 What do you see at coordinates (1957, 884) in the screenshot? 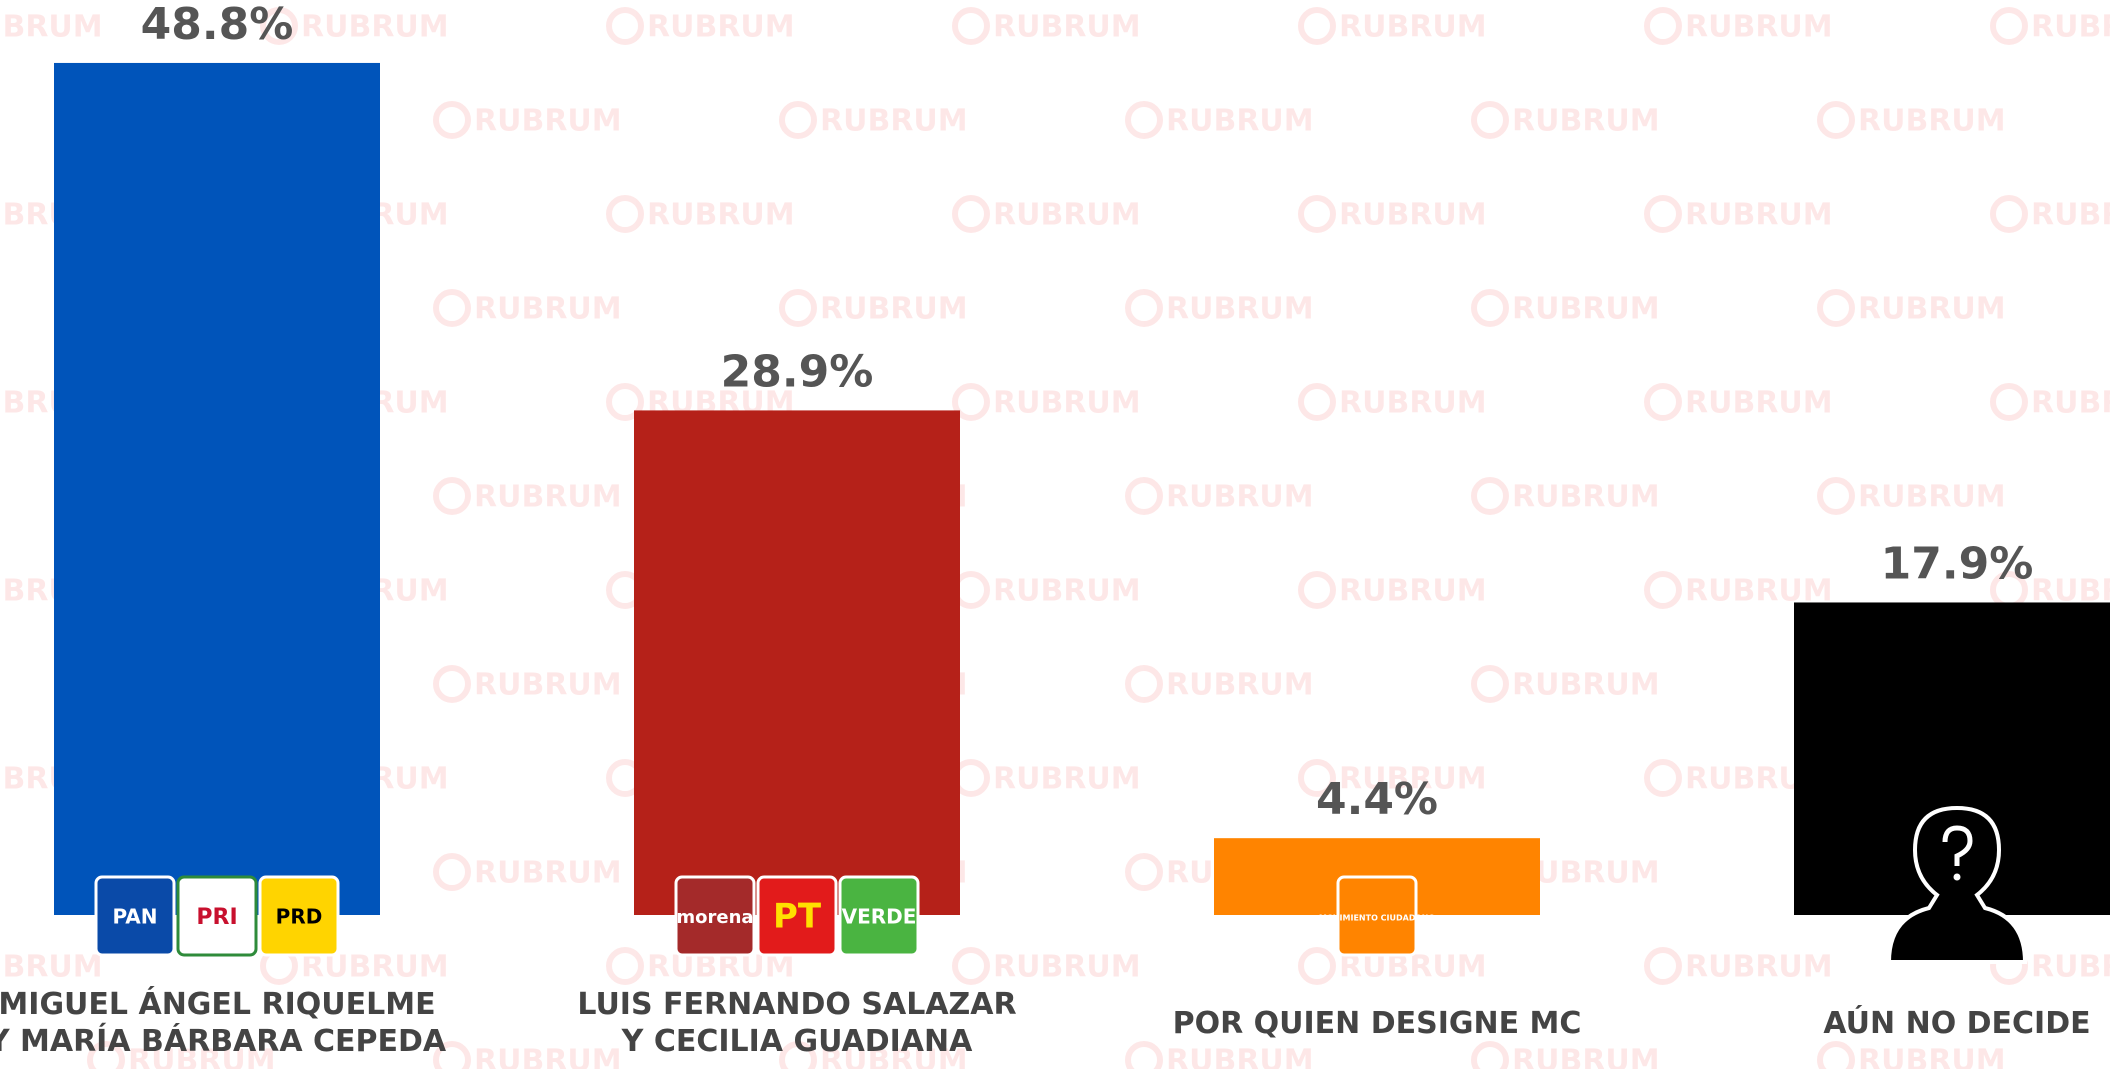
I see `silhouette-body` at bounding box center [1957, 884].